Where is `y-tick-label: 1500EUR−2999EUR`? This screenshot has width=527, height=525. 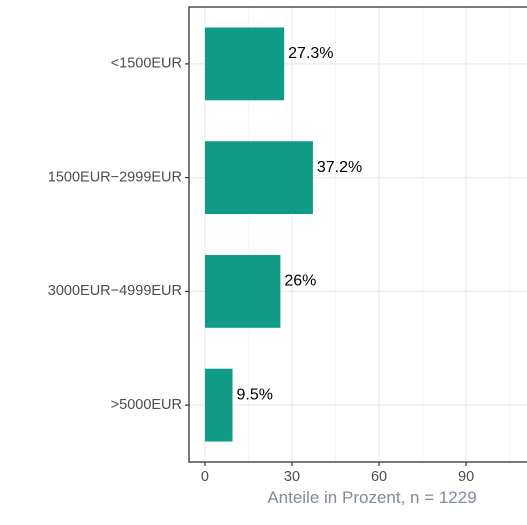
y-tick-label: 1500EUR−2999EUR is located at coordinates (115, 177).